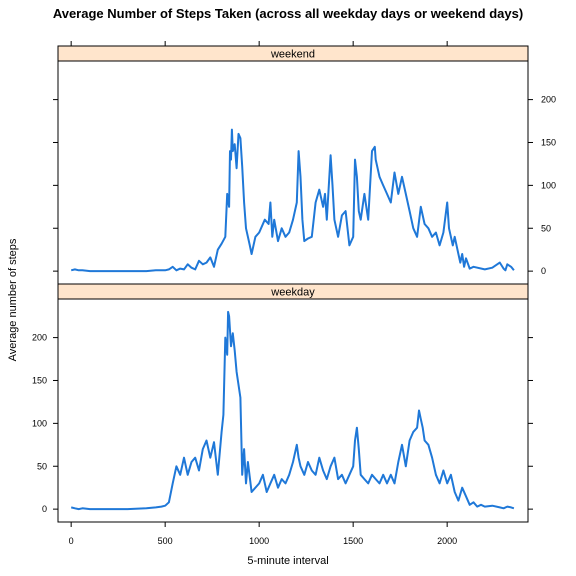 This screenshot has width=576, height=576. I want to click on y-tick-label-weekday: 200, so click(39, 338).